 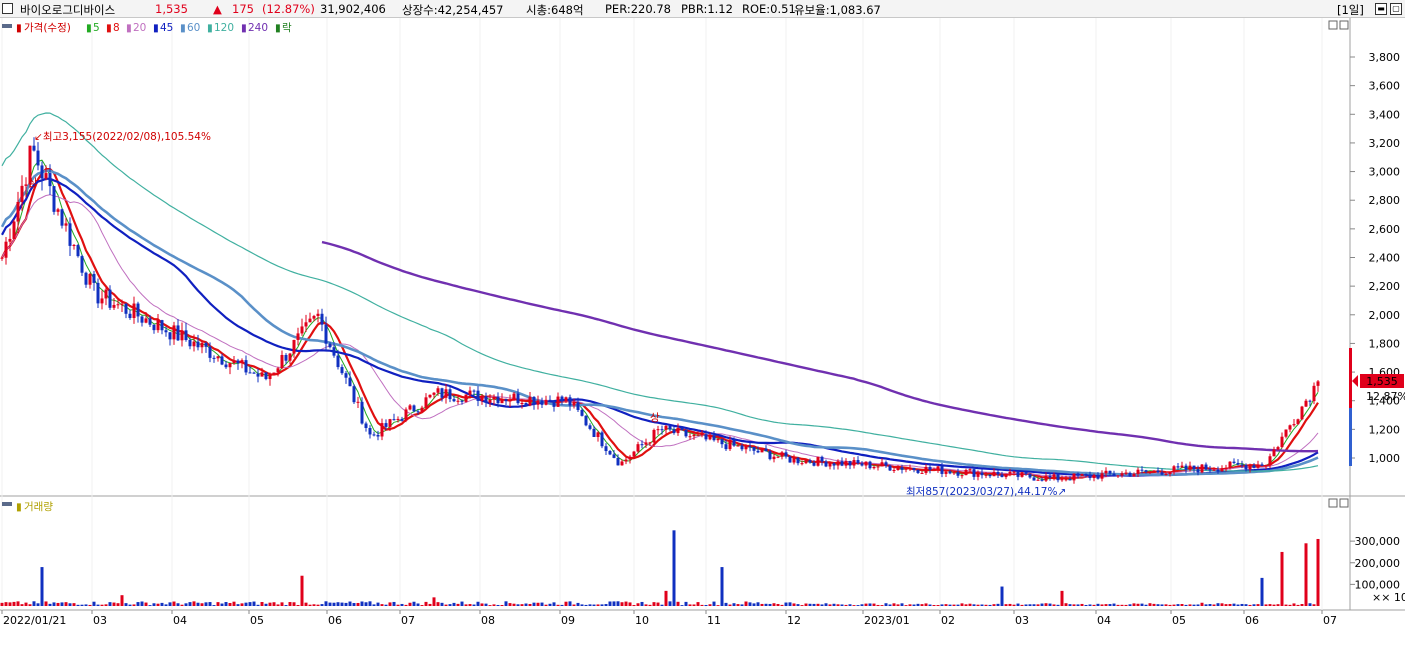 What do you see at coordinates (1344, 503) in the screenshot?
I see `volume-pane-close-icon` at bounding box center [1344, 503].